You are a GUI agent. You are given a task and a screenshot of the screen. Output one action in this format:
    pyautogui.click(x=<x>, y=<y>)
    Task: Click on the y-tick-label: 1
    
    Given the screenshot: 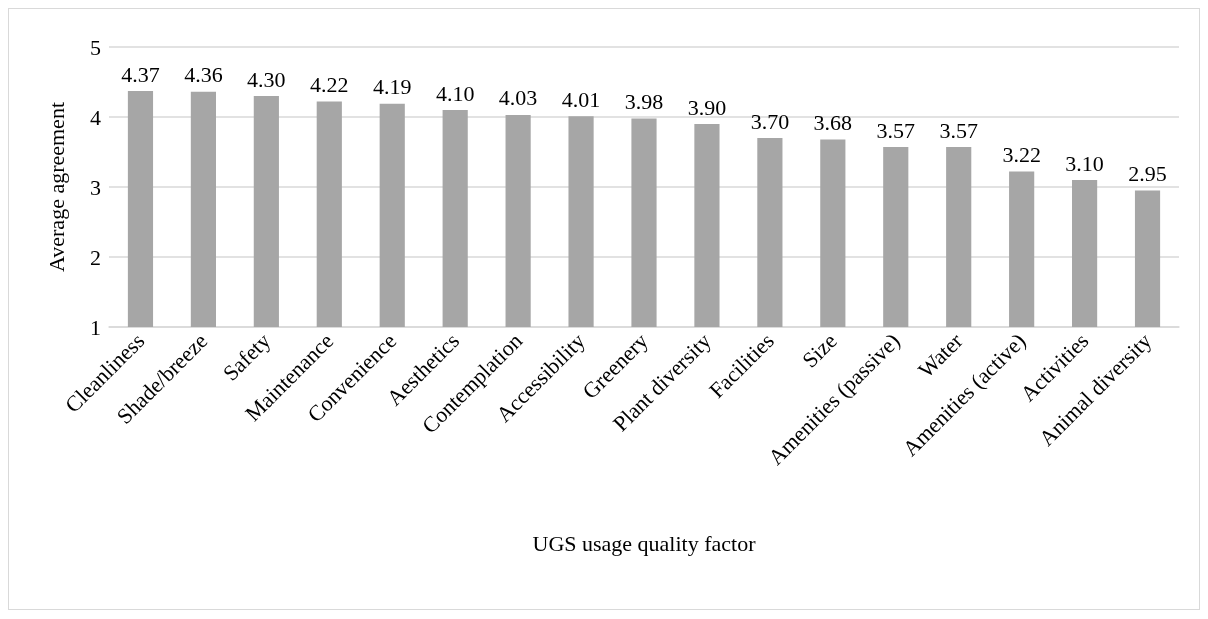 What is the action you would take?
    pyautogui.click(x=95, y=327)
    